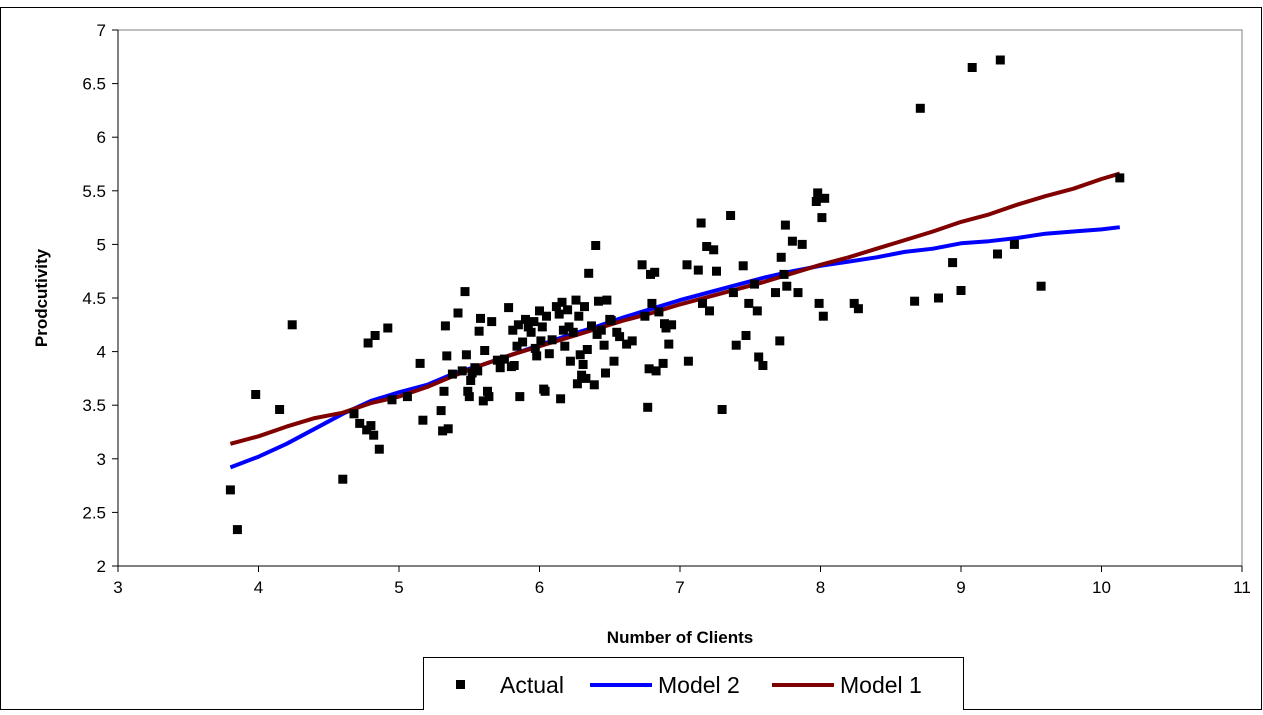 Image resolution: width=1263 pixels, height=715 pixels. I want to click on legend-box, so click(693, 684).